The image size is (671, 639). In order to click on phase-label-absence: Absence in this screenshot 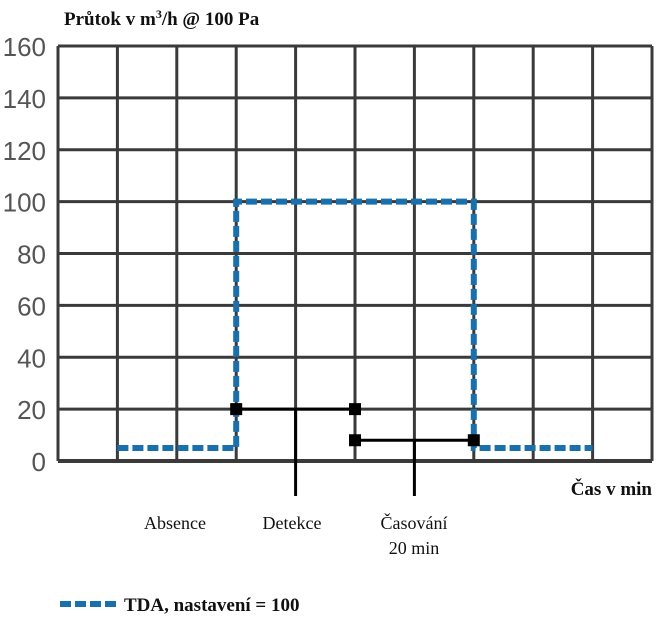, I will do `click(175, 523)`.